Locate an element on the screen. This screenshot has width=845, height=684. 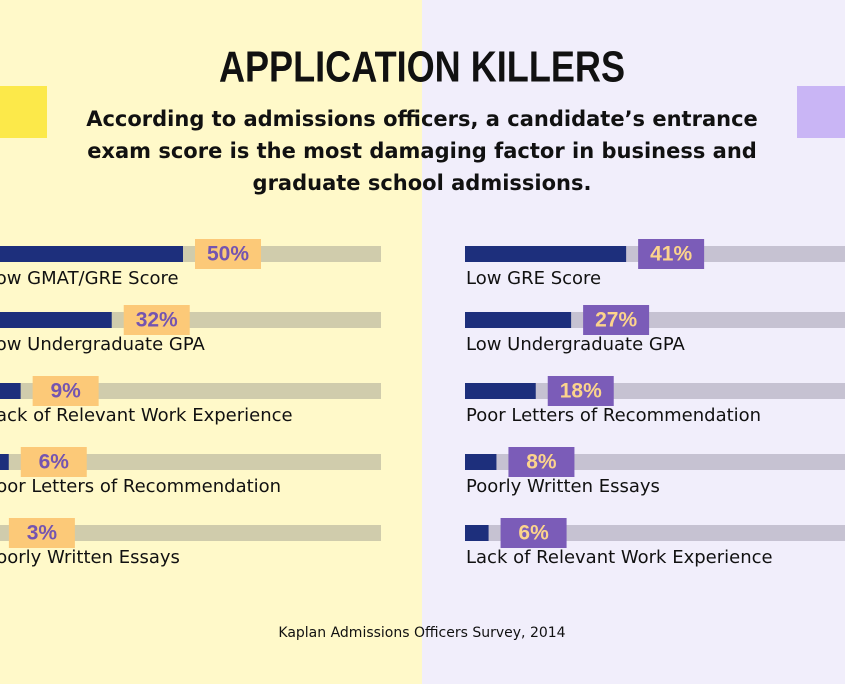
value-label: 41% is located at coordinates (671, 254).